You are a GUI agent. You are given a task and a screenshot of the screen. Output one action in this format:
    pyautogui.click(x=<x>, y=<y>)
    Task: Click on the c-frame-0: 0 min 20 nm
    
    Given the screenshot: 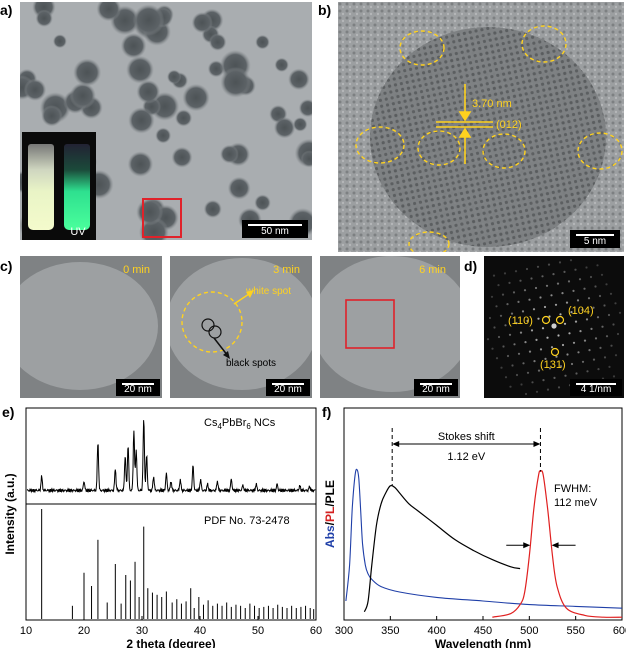 What is the action you would take?
    pyautogui.click(x=91, y=327)
    